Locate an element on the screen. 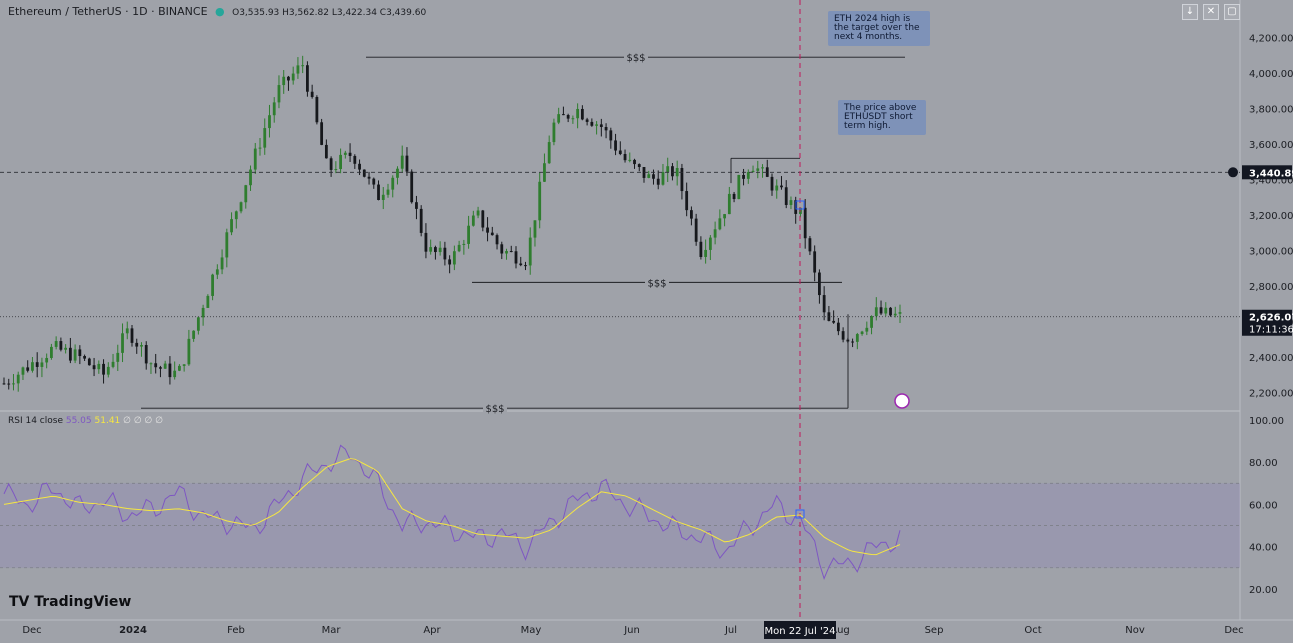  rsi-label: RSI 14 close is located at coordinates (35, 421).